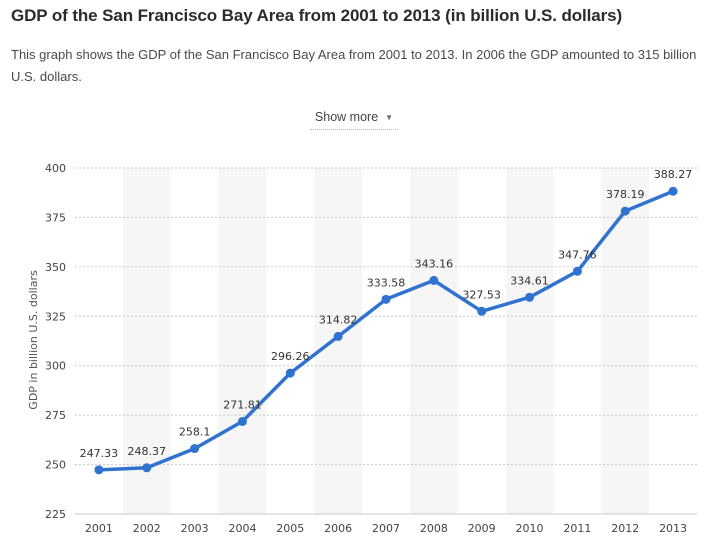 Image resolution: width=720 pixels, height=556 pixels. What do you see at coordinates (346, 117) in the screenshot?
I see `show-more-label: Show more` at bounding box center [346, 117].